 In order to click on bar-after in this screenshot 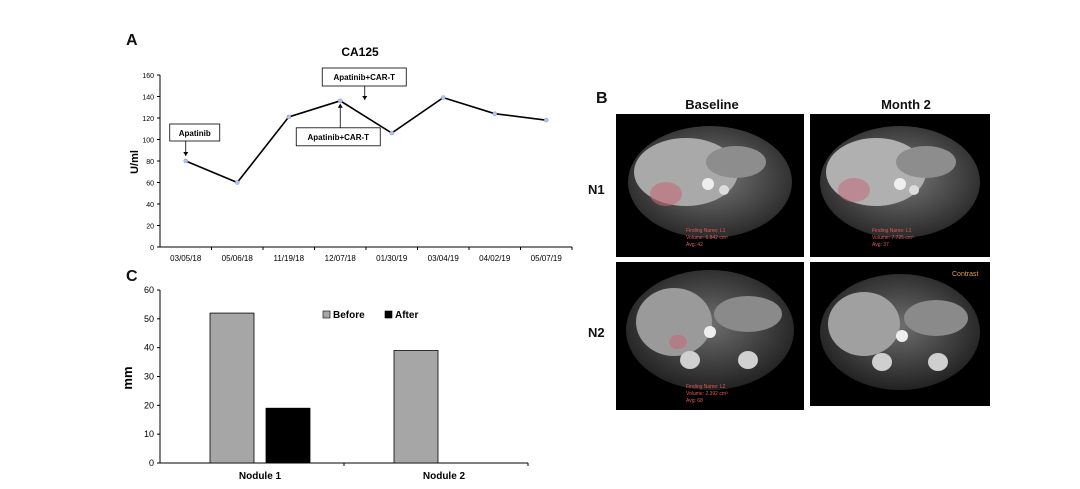, I will do `click(288, 435)`.